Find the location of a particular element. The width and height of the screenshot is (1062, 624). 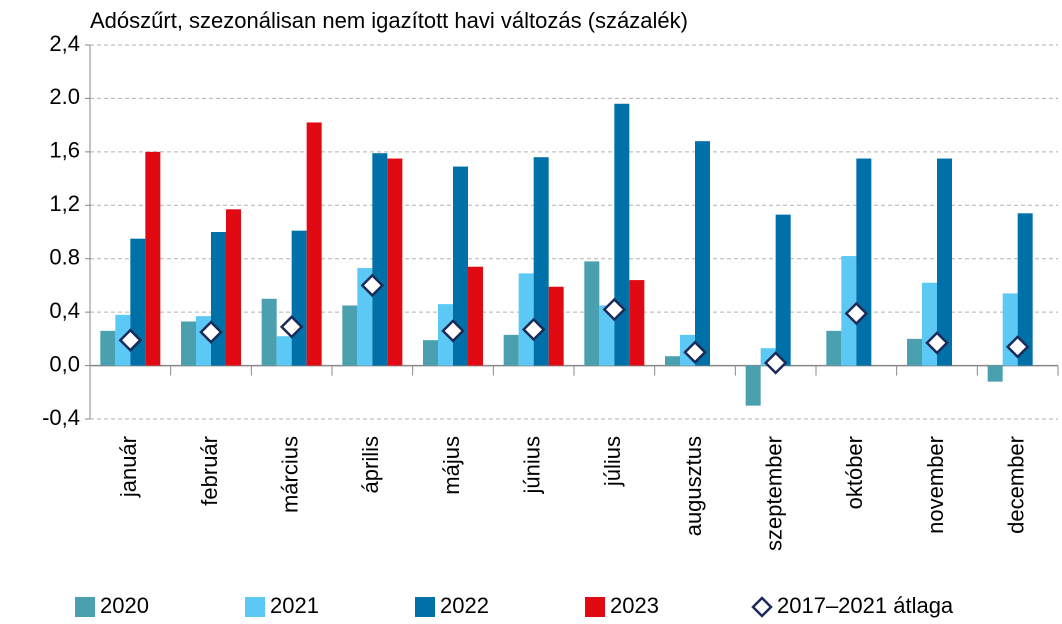

legend-label: 2022 is located at coordinates (464, 605).